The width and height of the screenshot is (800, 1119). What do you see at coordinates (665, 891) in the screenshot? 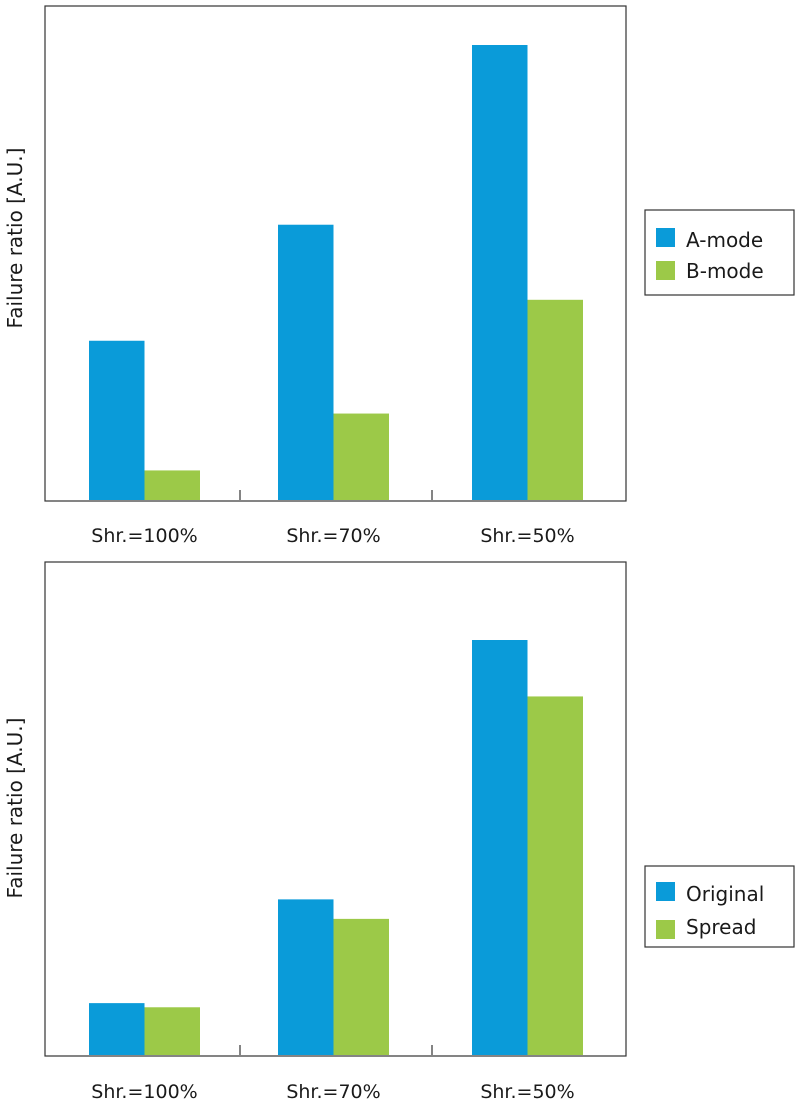
I see `legend-swatch-original` at bounding box center [665, 891].